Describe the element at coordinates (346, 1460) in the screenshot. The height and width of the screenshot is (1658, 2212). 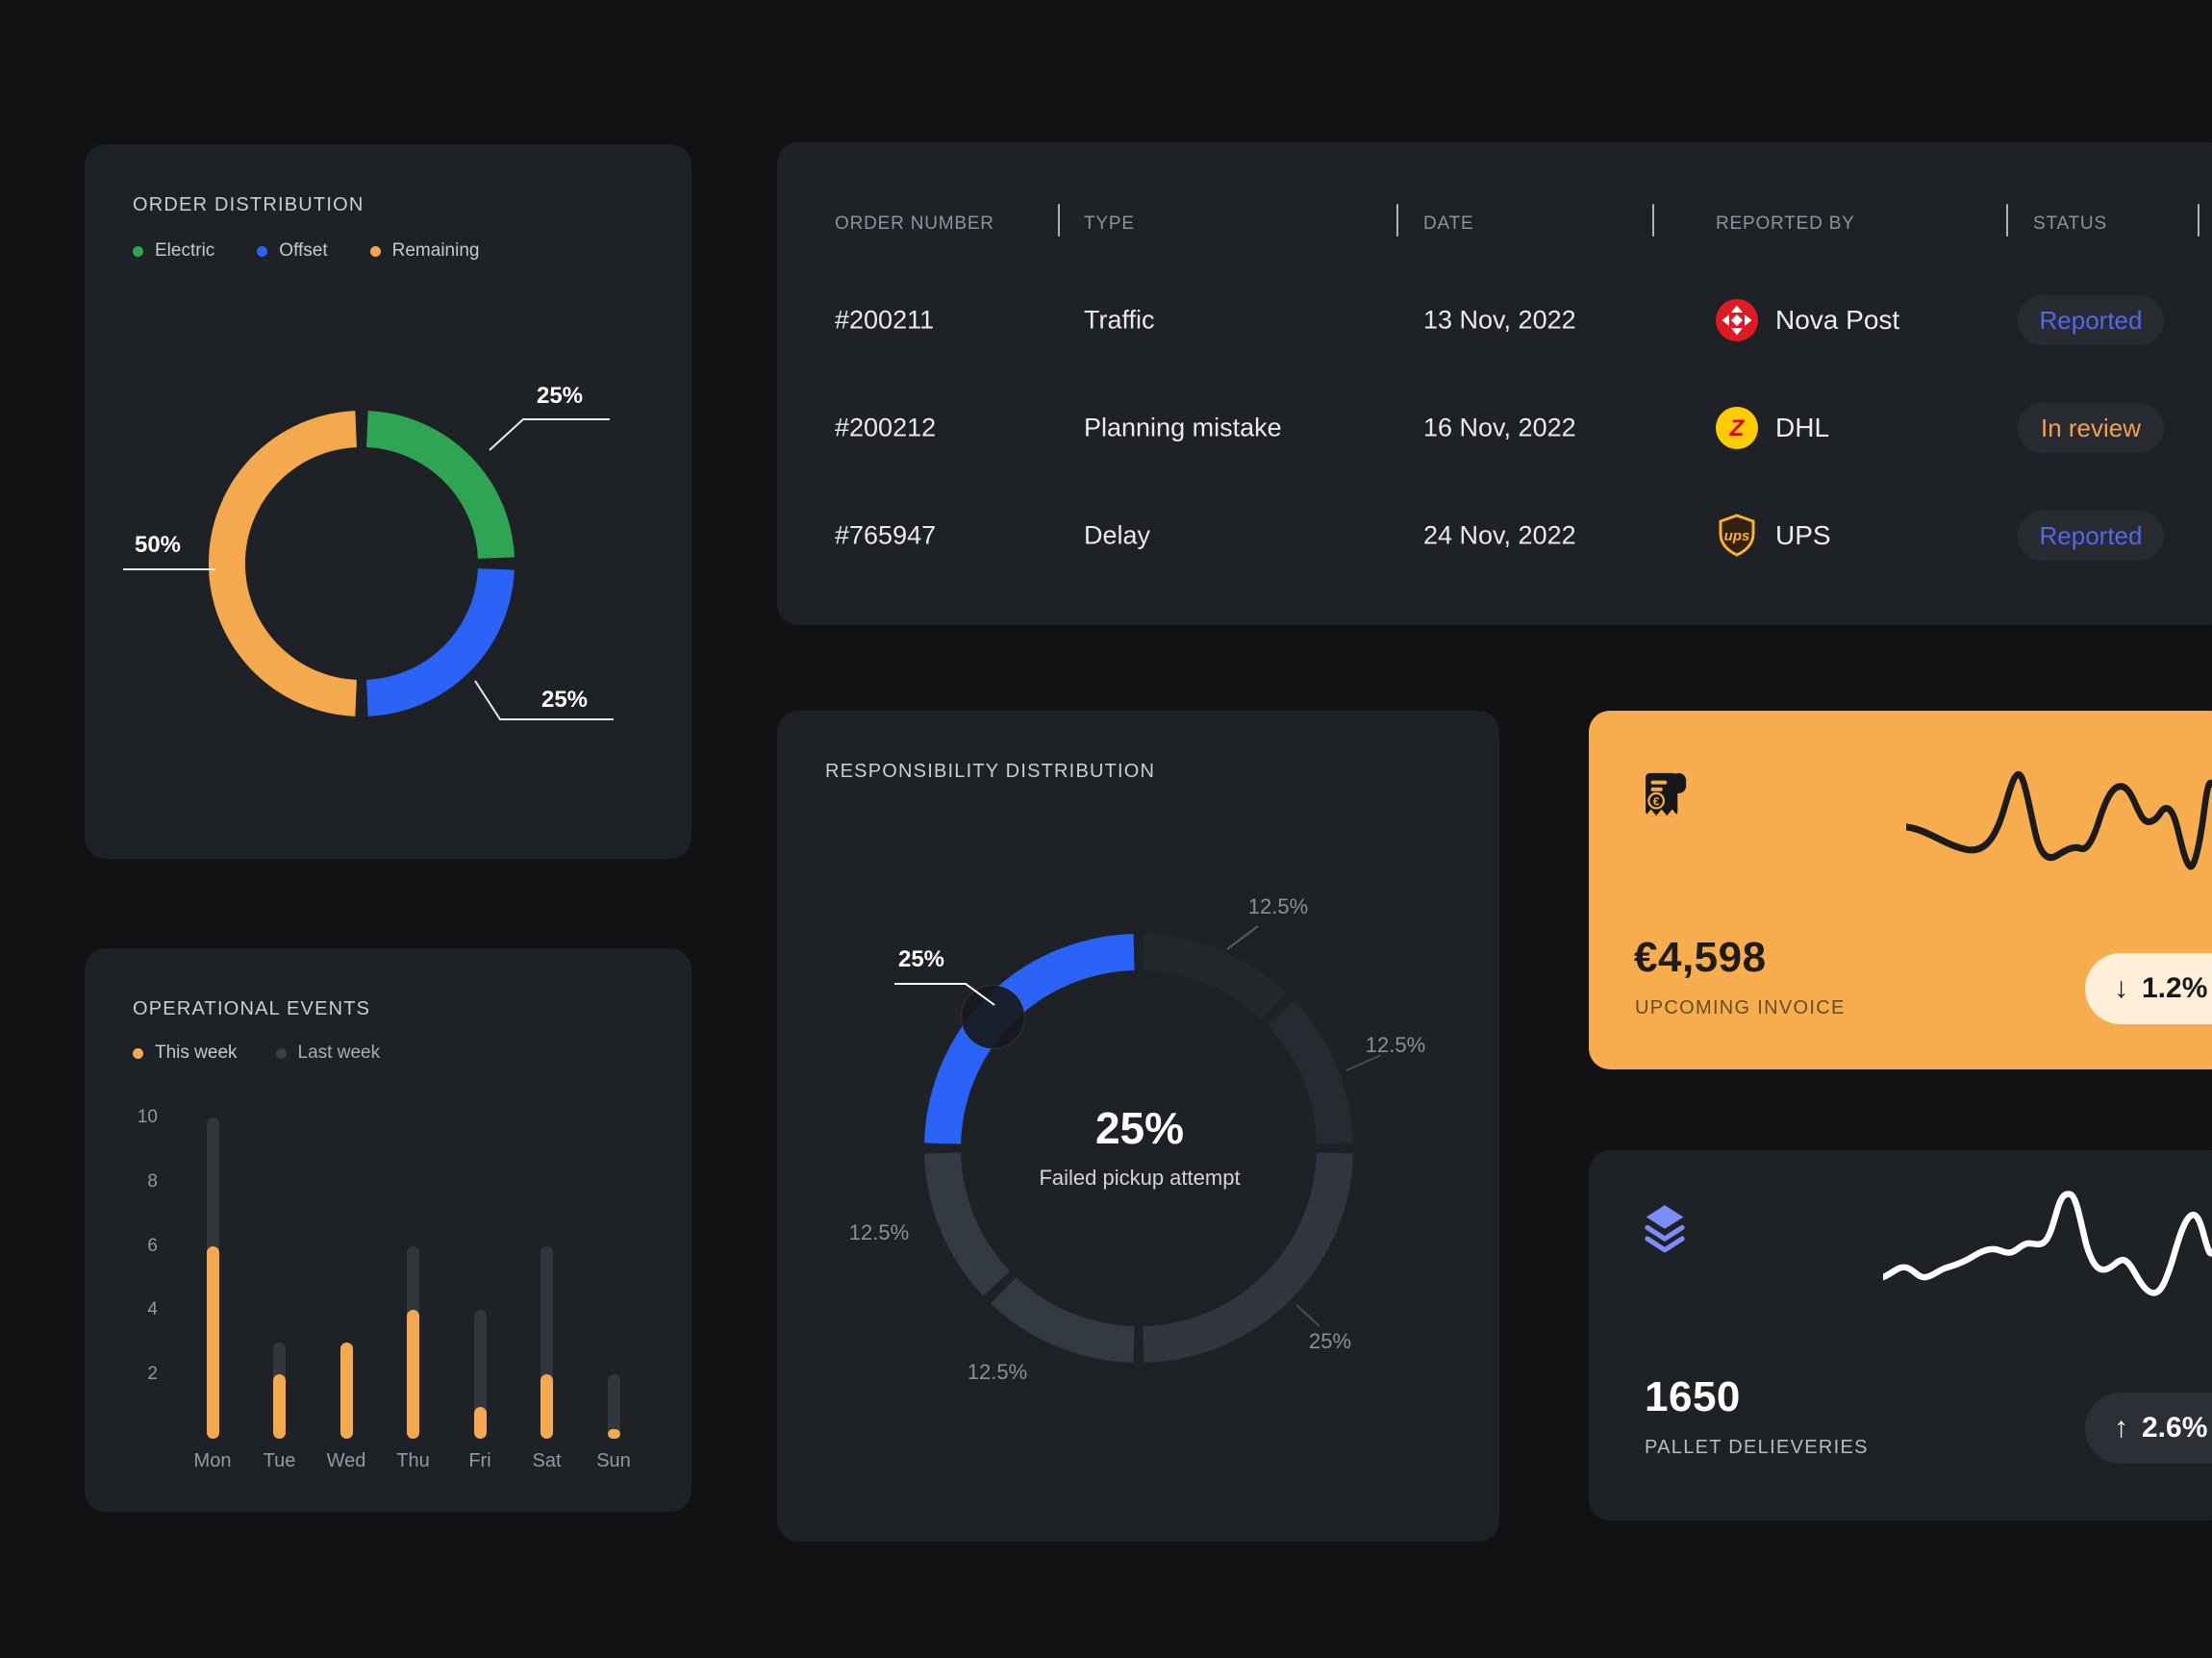
I see `x-axis-label-wed: Wed` at that location.